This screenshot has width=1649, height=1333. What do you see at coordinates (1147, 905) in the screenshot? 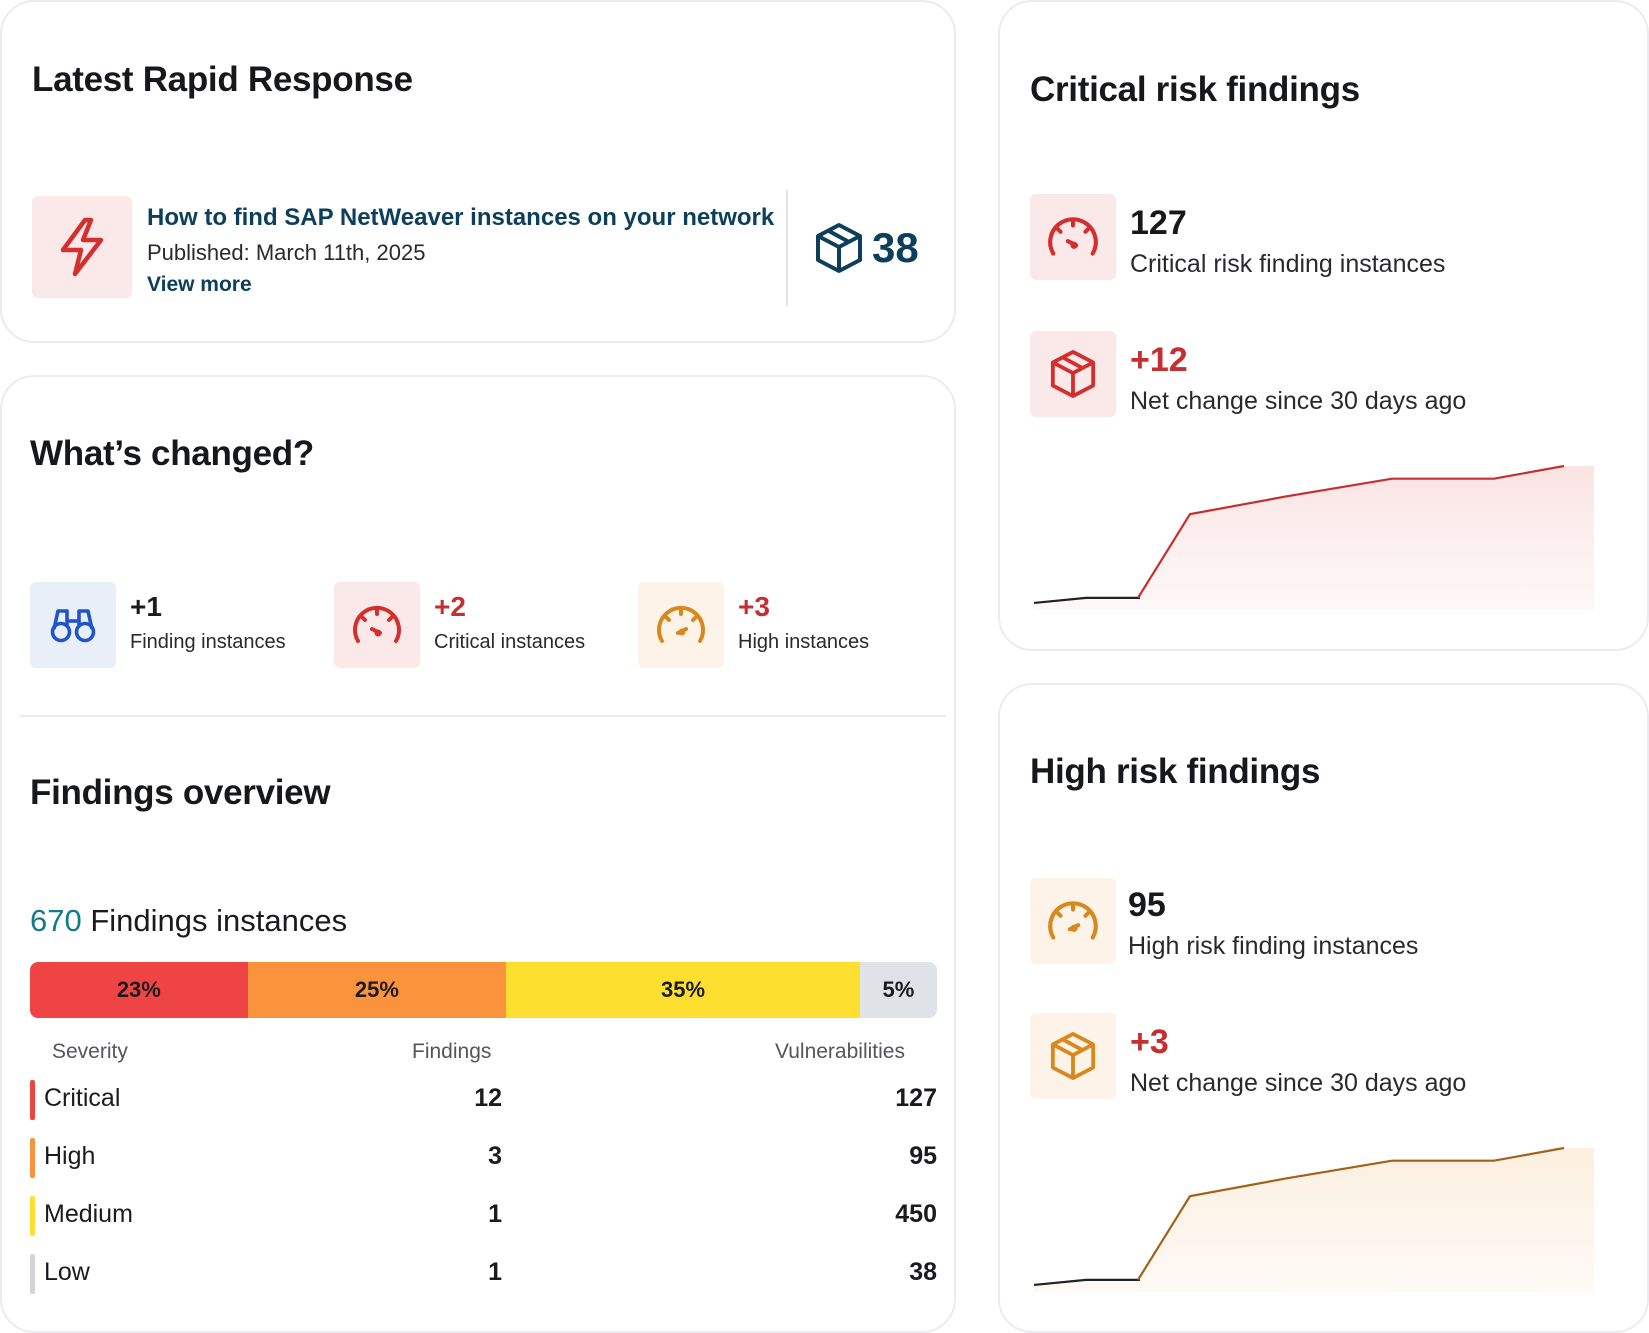
I see `high-risk-count: 95` at bounding box center [1147, 905].